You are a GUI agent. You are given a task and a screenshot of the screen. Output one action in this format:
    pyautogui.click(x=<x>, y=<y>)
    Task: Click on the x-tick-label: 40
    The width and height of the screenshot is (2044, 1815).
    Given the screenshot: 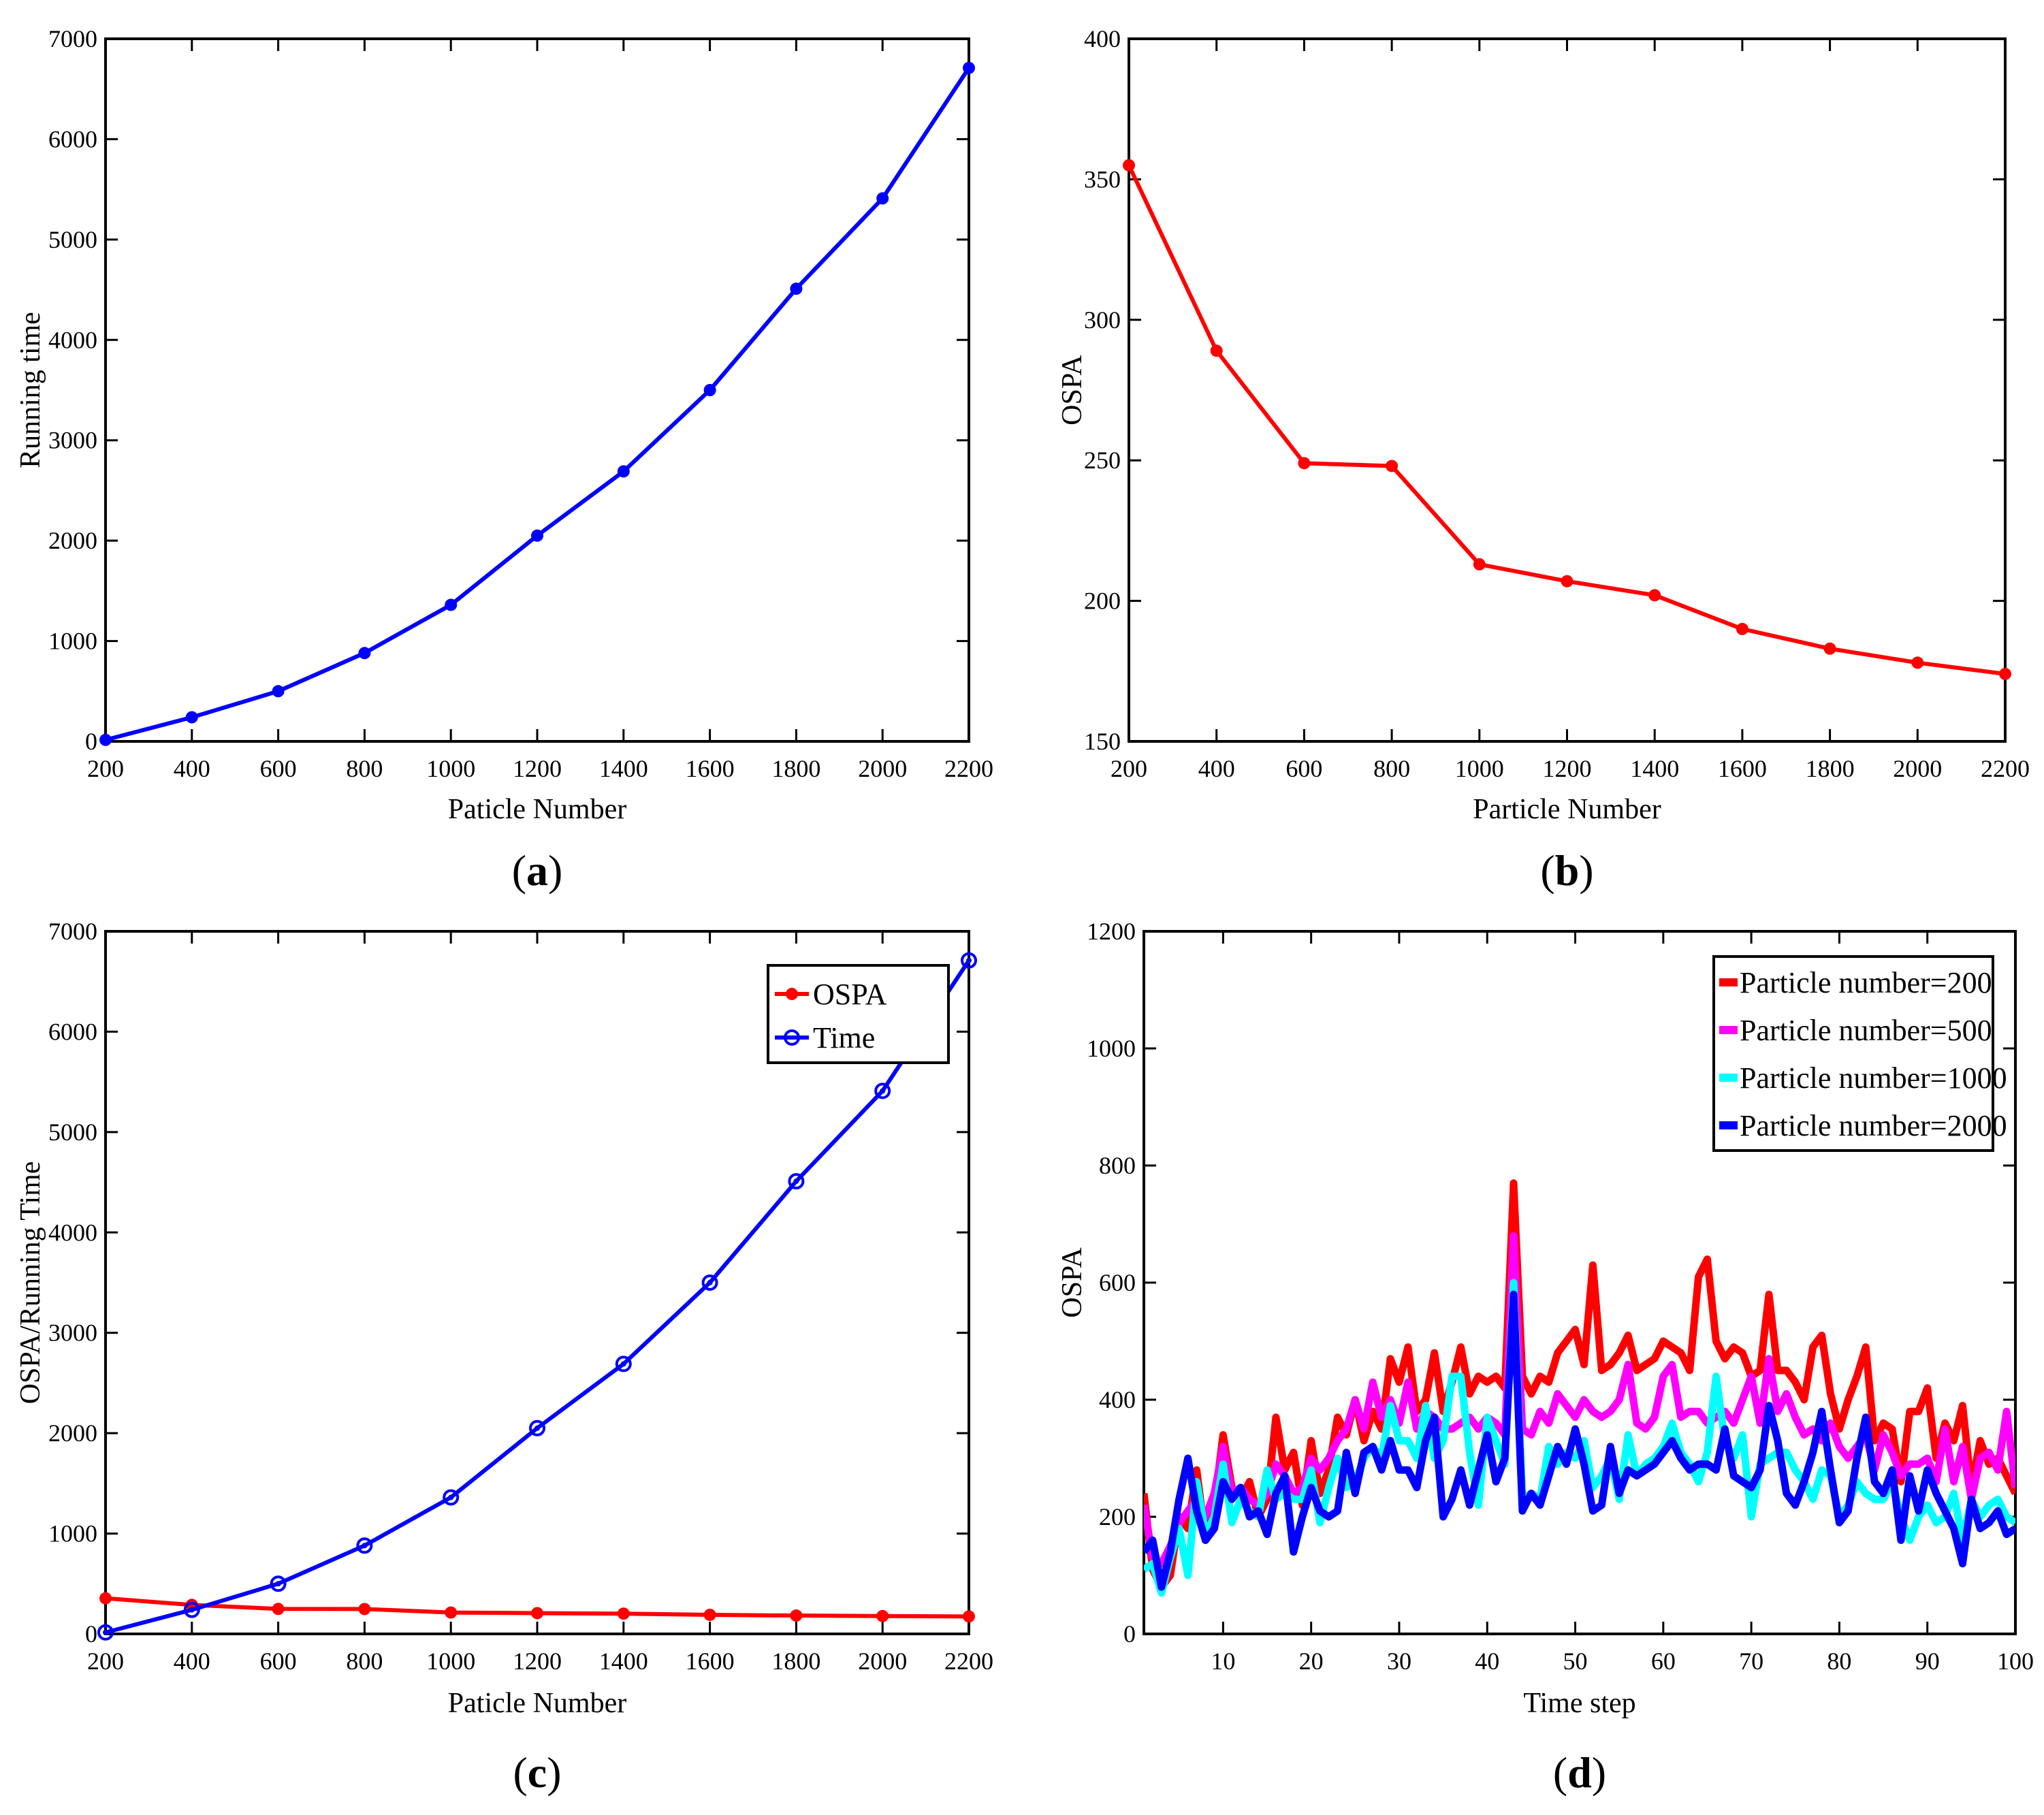 What is the action you would take?
    pyautogui.click(x=1487, y=1662)
    